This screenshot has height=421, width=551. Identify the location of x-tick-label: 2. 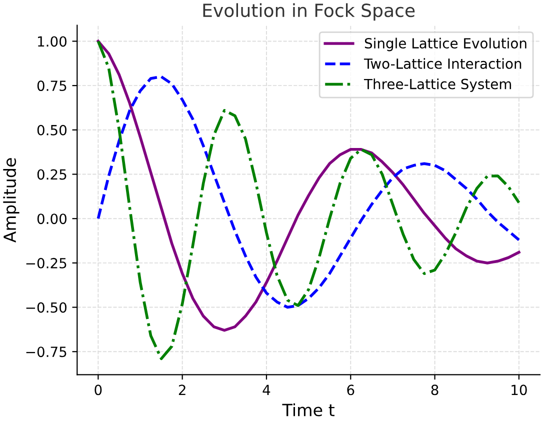
(182, 389).